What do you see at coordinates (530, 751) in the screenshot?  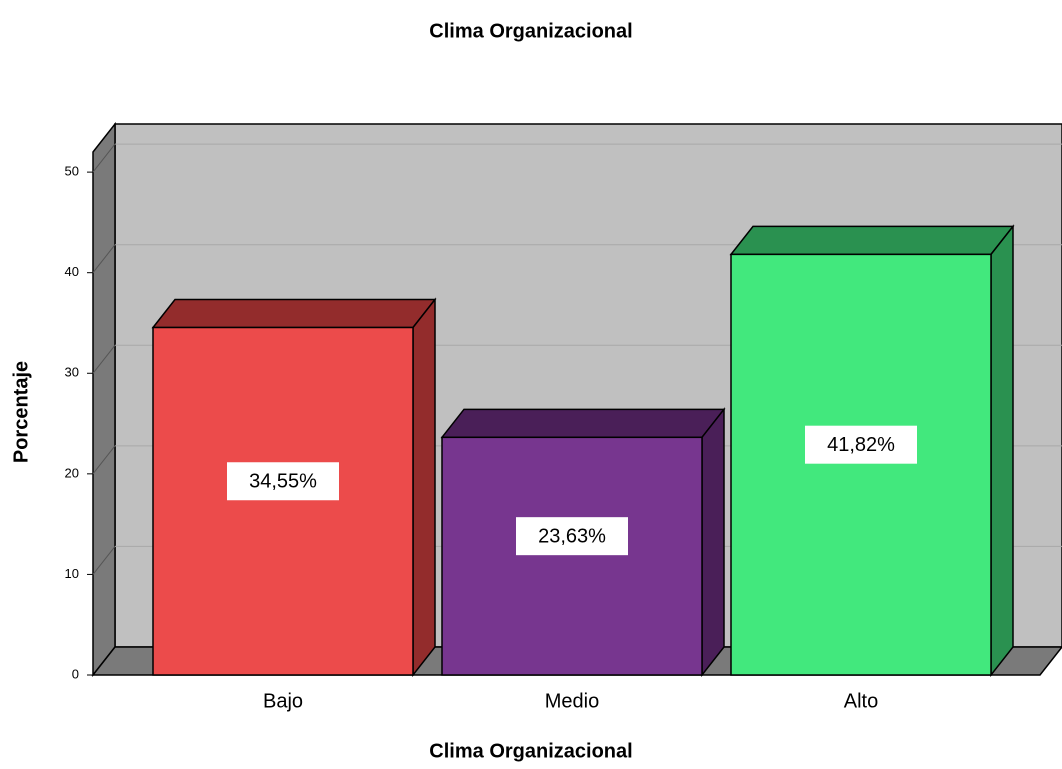 I see `x-axis-label: Clima Organizacional` at bounding box center [530, 751].